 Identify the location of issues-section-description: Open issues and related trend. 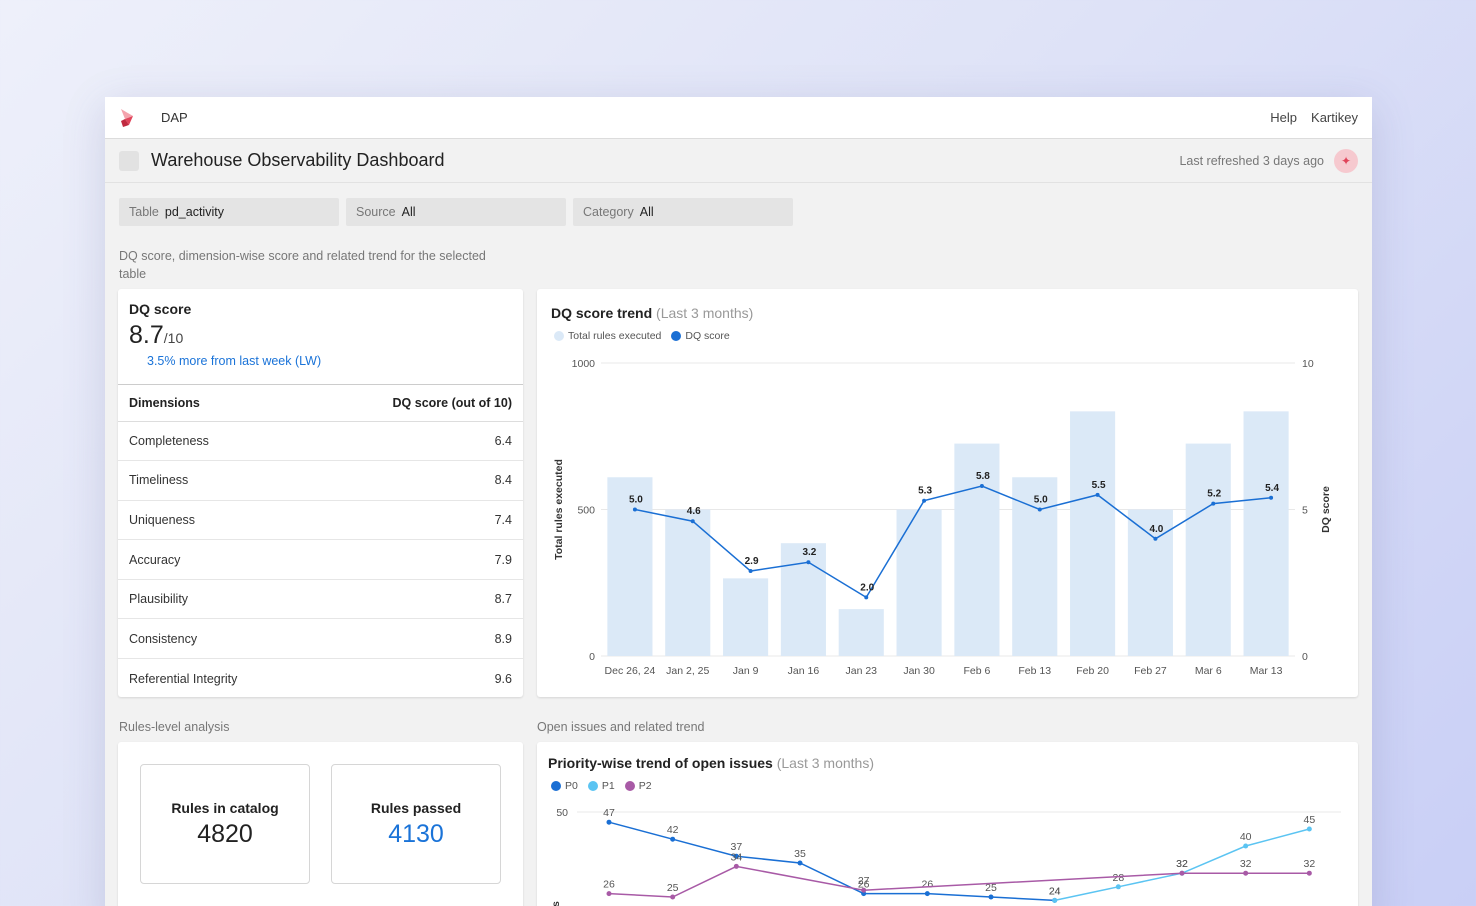
(621, 727).